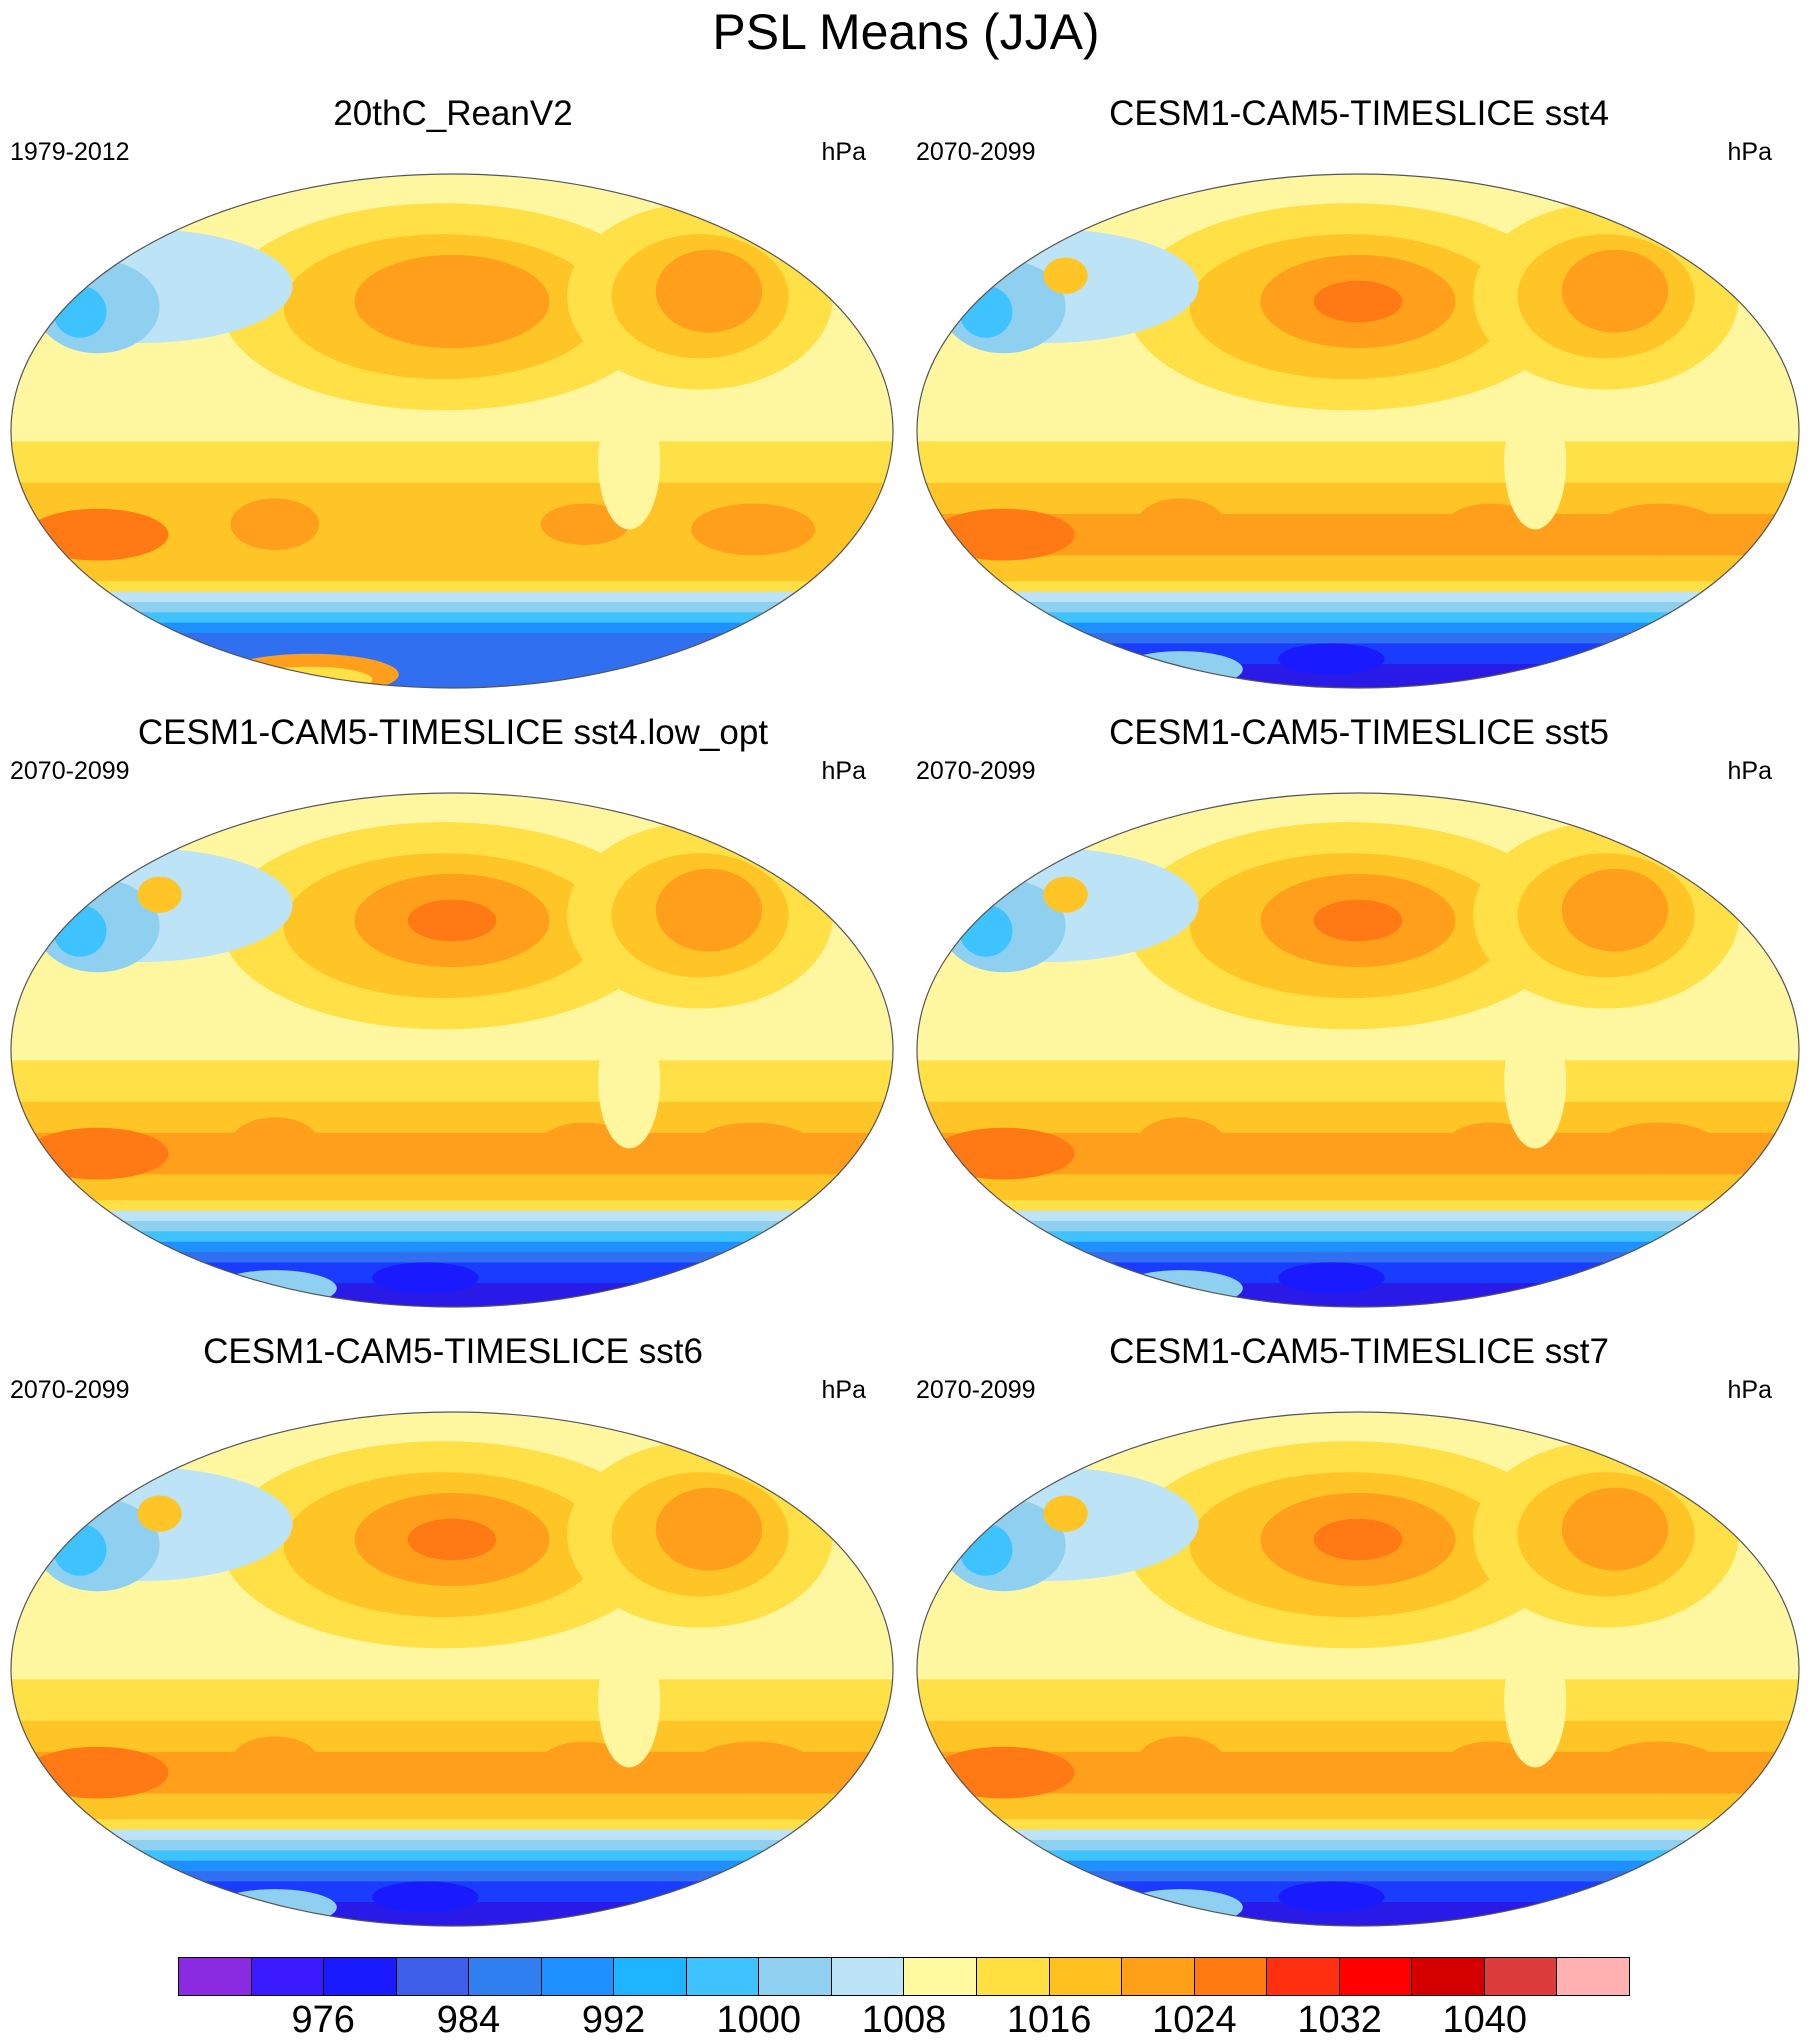 The width and height of the screenshot is (1812, 2043). Describe the element at coordinates (1339, 2020) in the screenshot. I see `colorbar-tick-label: 1032` at that location.